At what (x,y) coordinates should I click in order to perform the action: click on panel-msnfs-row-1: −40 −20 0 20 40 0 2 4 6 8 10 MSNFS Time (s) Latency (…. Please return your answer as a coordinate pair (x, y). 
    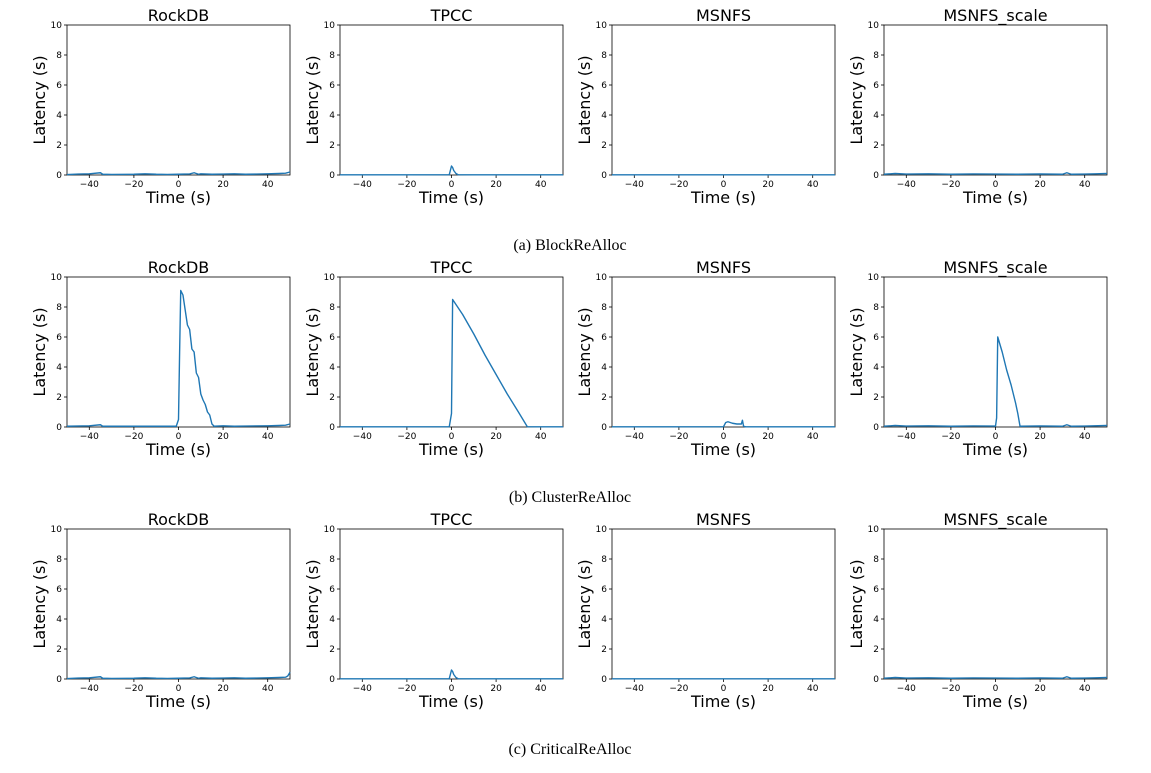
    Looking at the image, I should click on (705, 106).